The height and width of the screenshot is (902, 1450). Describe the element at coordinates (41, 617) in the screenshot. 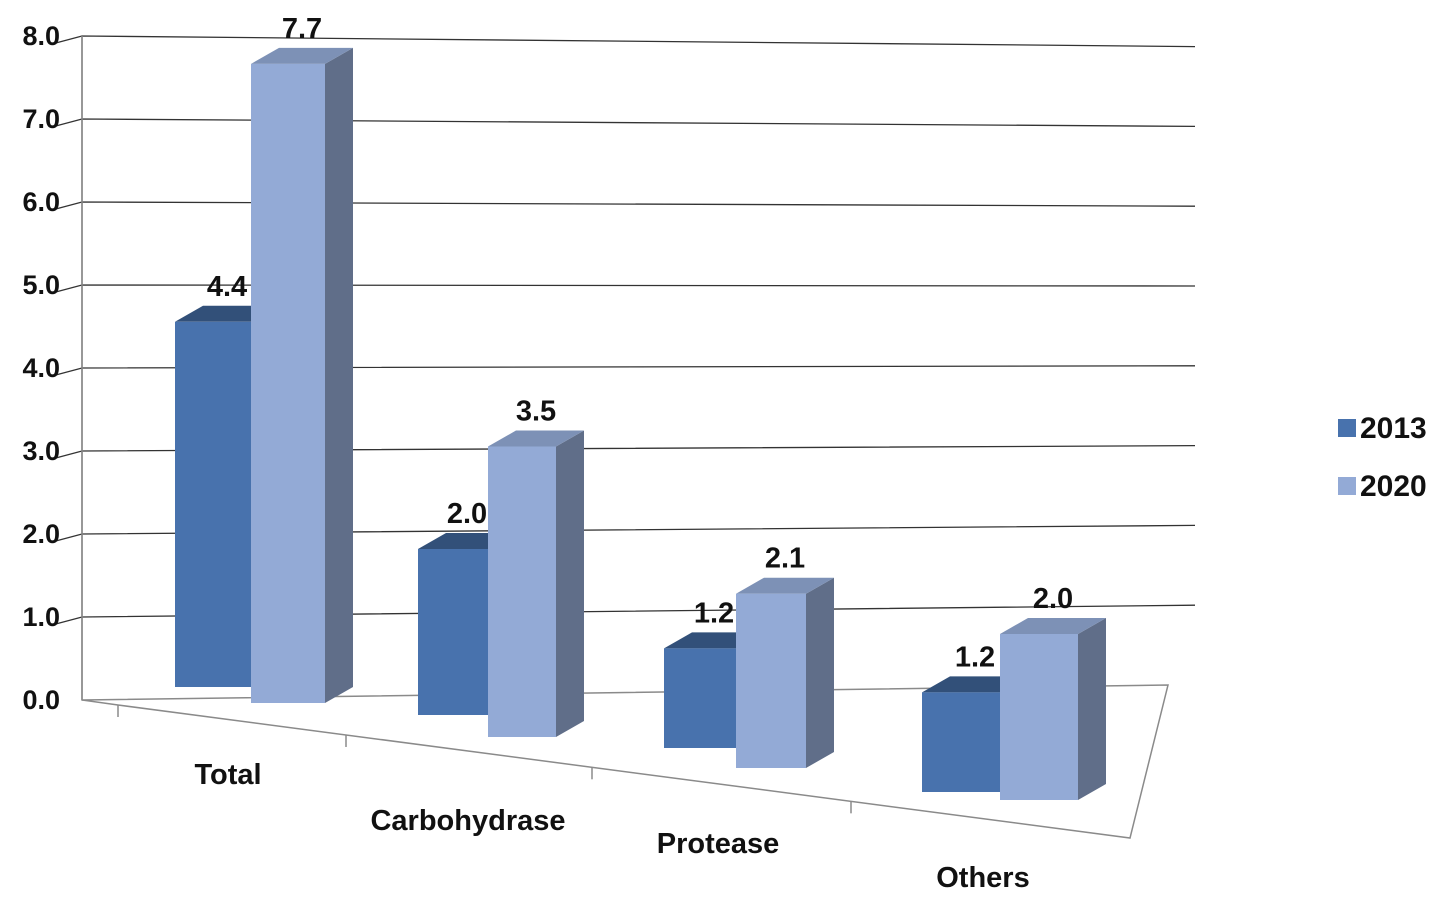

I see `y-tick-label: 1.0` at that location.